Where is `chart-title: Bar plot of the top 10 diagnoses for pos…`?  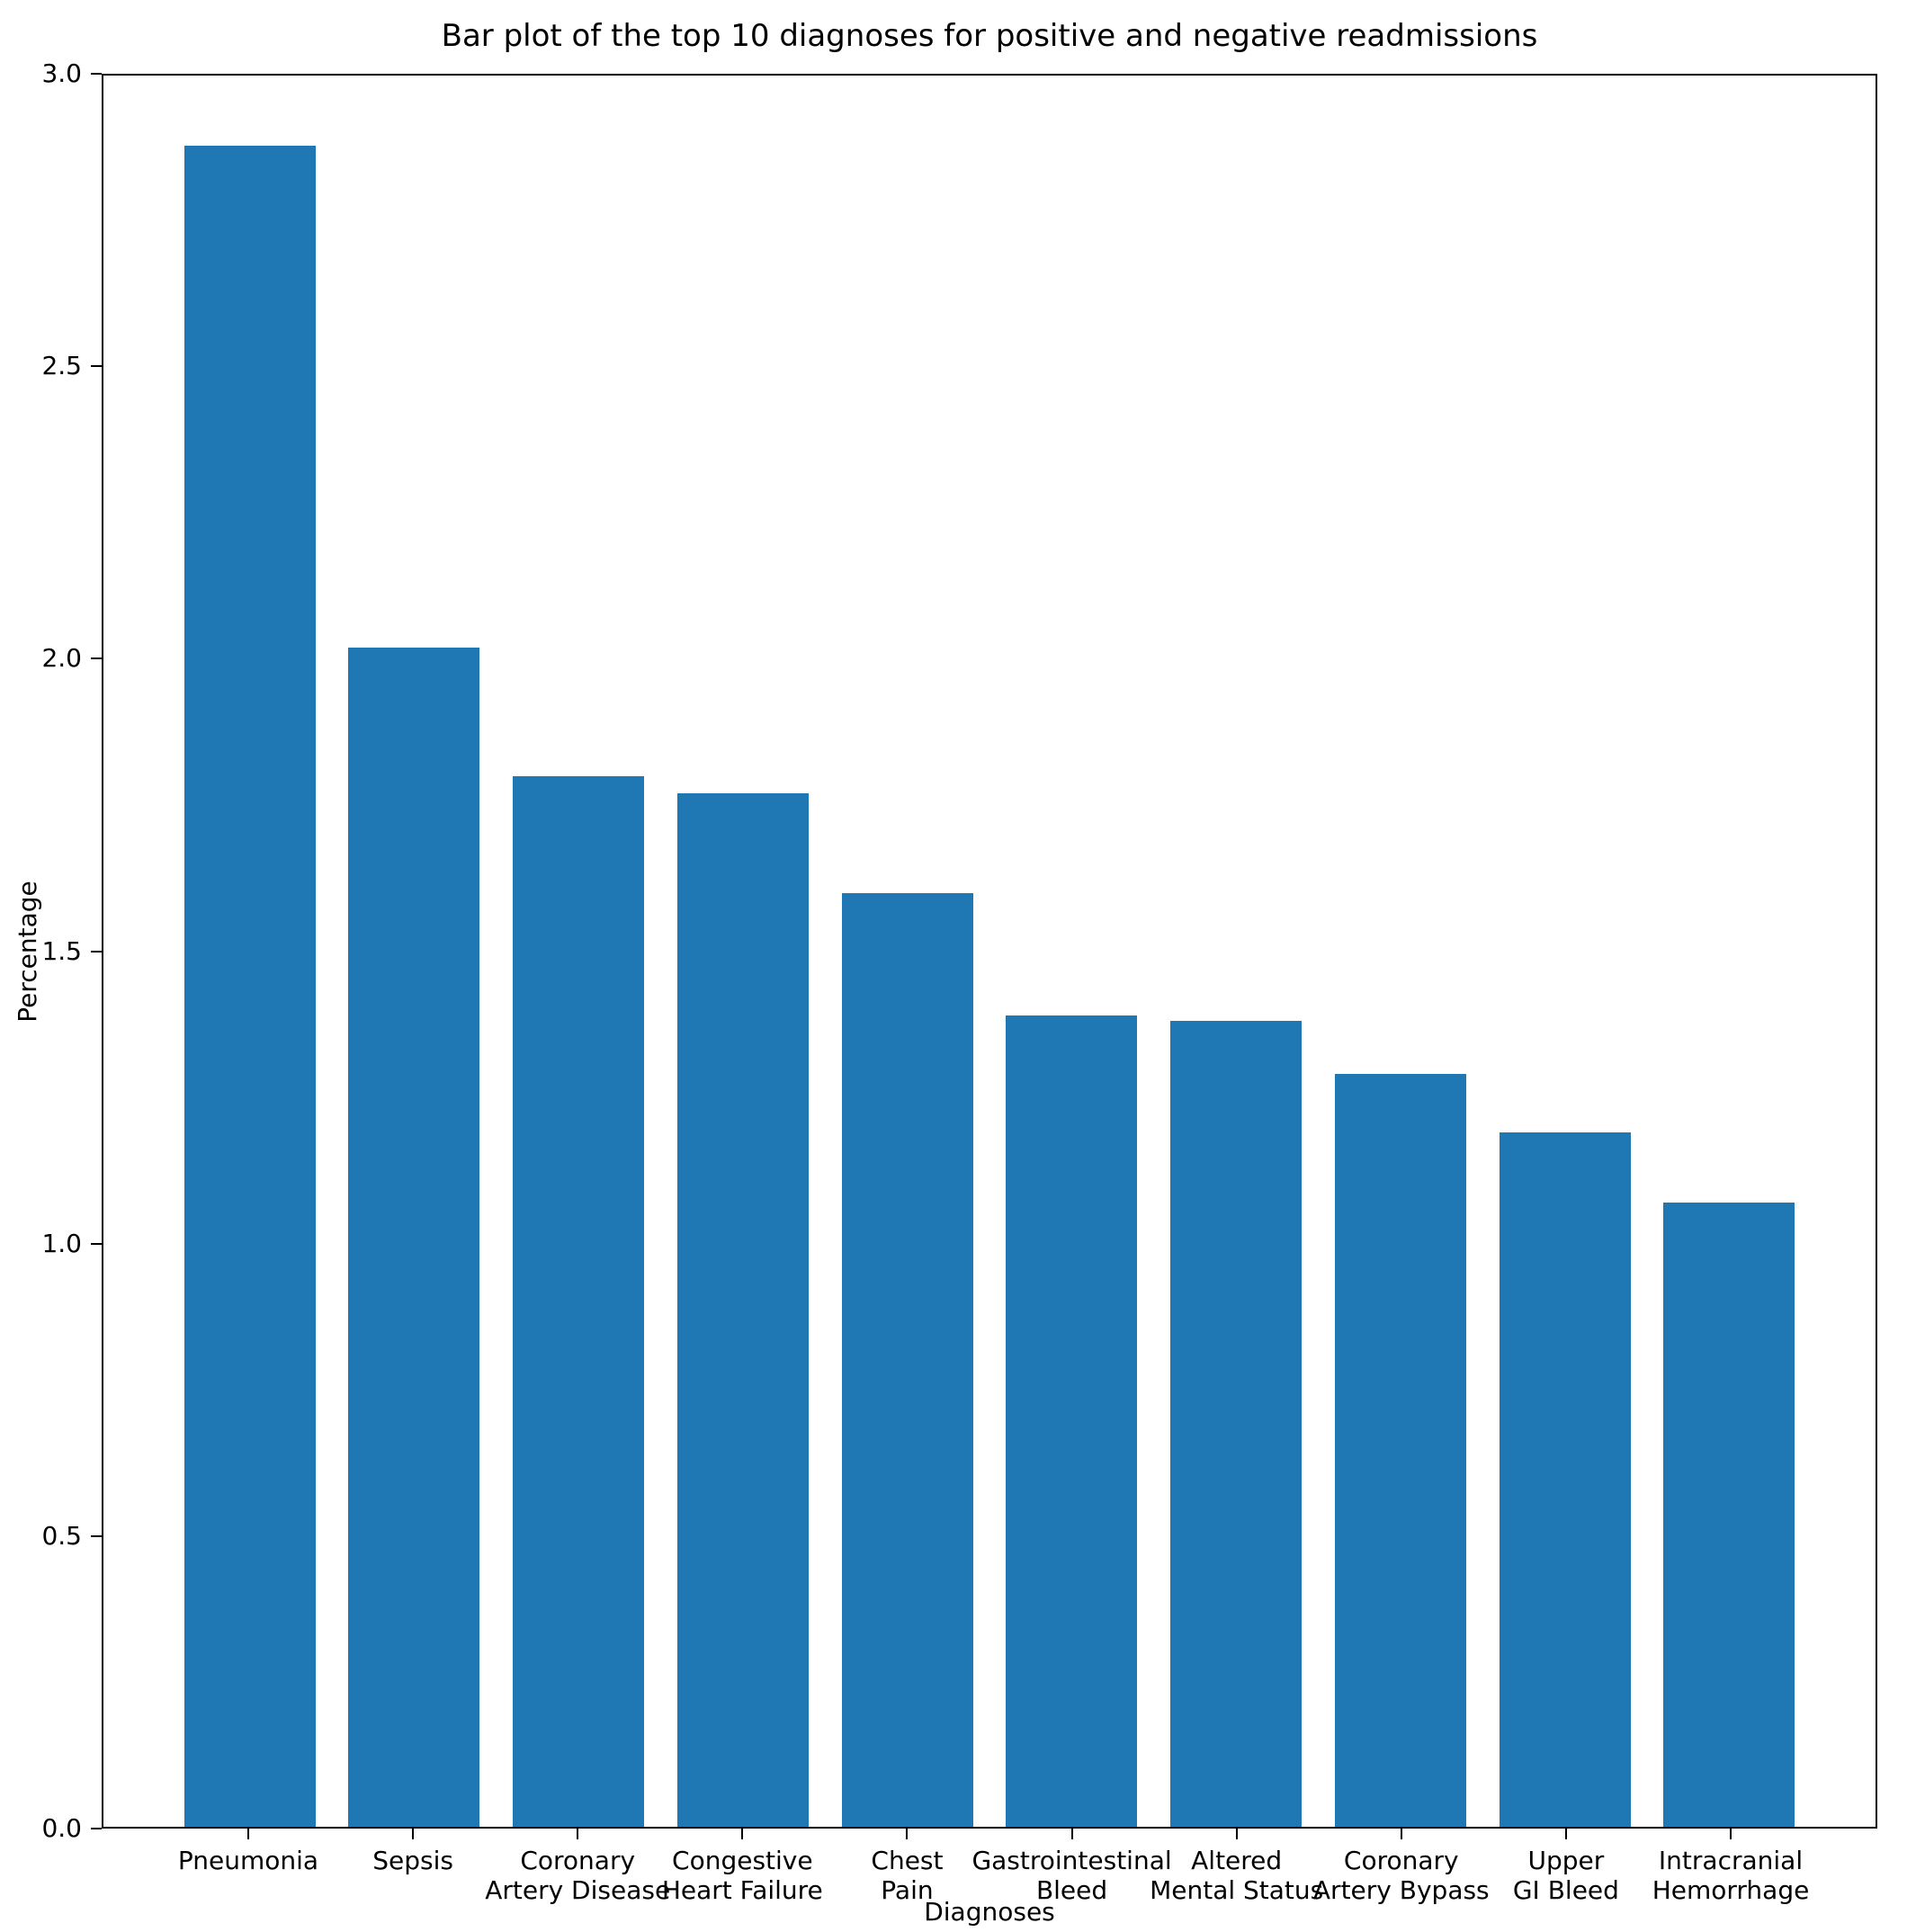 chart-title: Bar plot of the top 10 diagnoses for pos… is located at coordinates (989, 36).